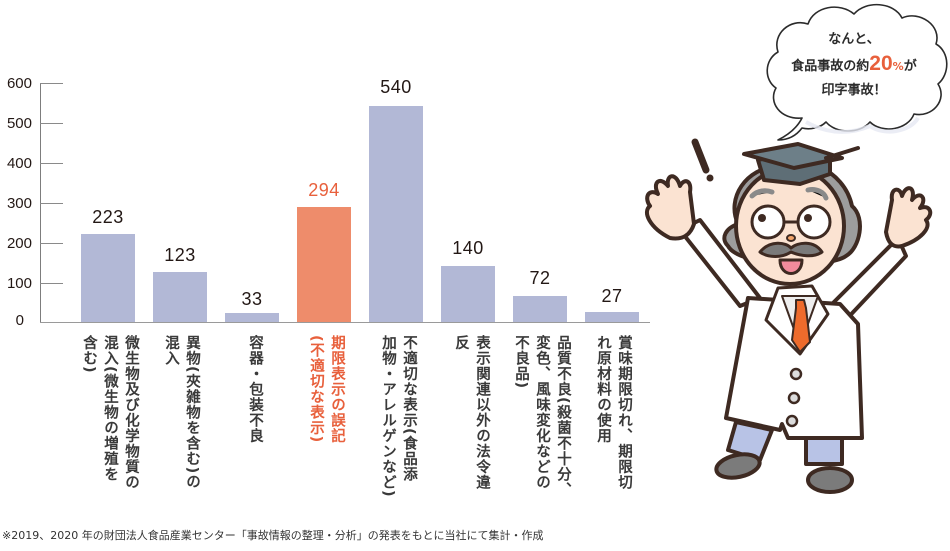 This screenshot has width=950, height=551. Describe the element at coordinates (110, 409) in the screenshot. I see `label-line: 混入(微生物の増殖を` at that location.